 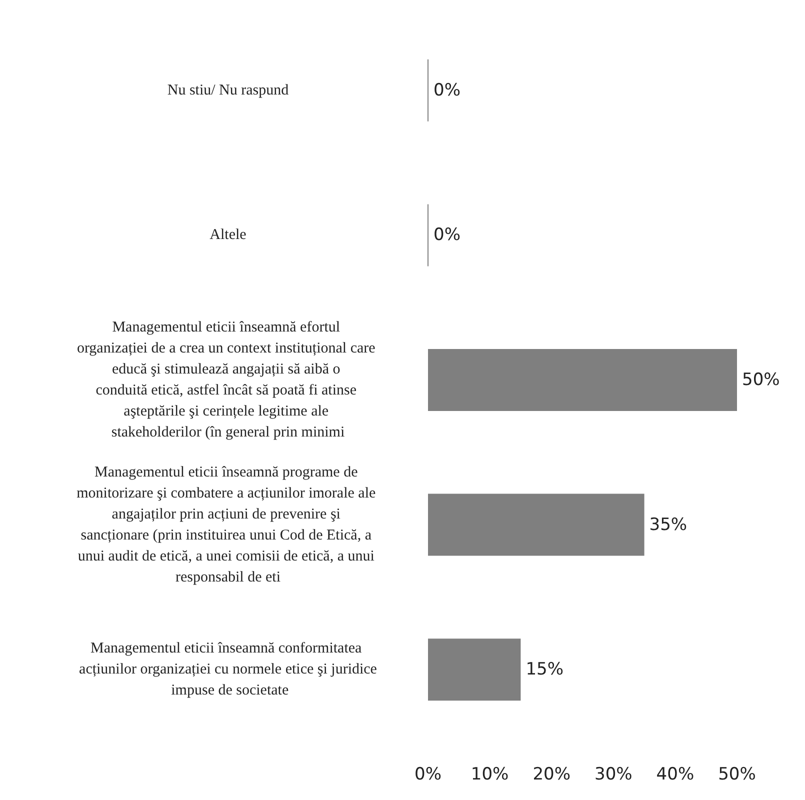 What do you see at coordinates (489, 774) in the screenshot?
I see `x-tick-label: 10%` at bounding box center [489, 774].